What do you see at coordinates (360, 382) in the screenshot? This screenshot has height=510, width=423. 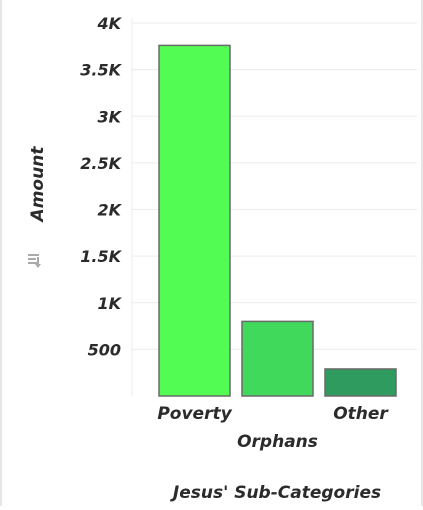 I see `bar-other` at bounding box center [360, 382].